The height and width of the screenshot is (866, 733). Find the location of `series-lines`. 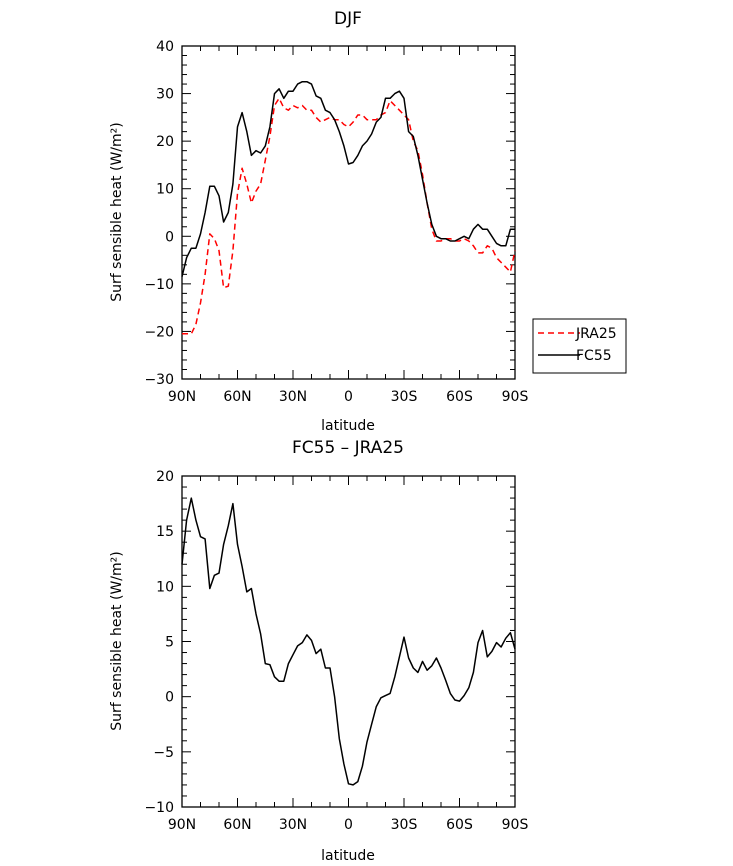

series-lines is located at coordinates (348, 207).